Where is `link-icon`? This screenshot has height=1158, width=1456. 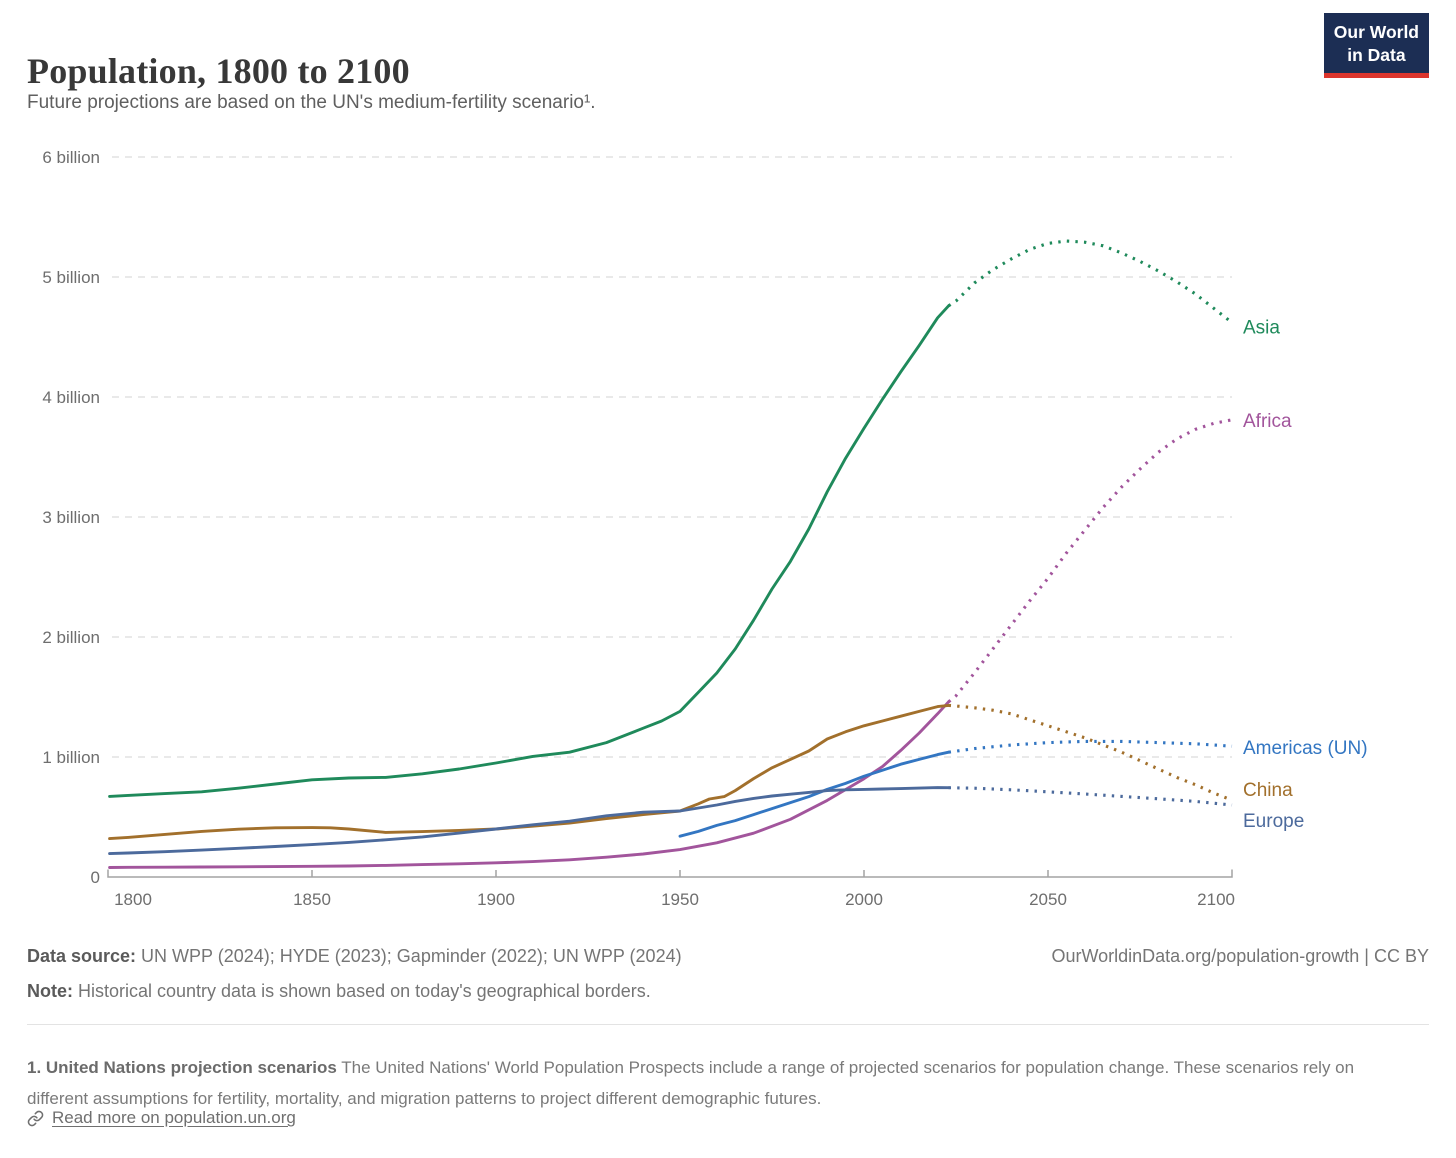
link-icon is located at coordinates (35, 1118).